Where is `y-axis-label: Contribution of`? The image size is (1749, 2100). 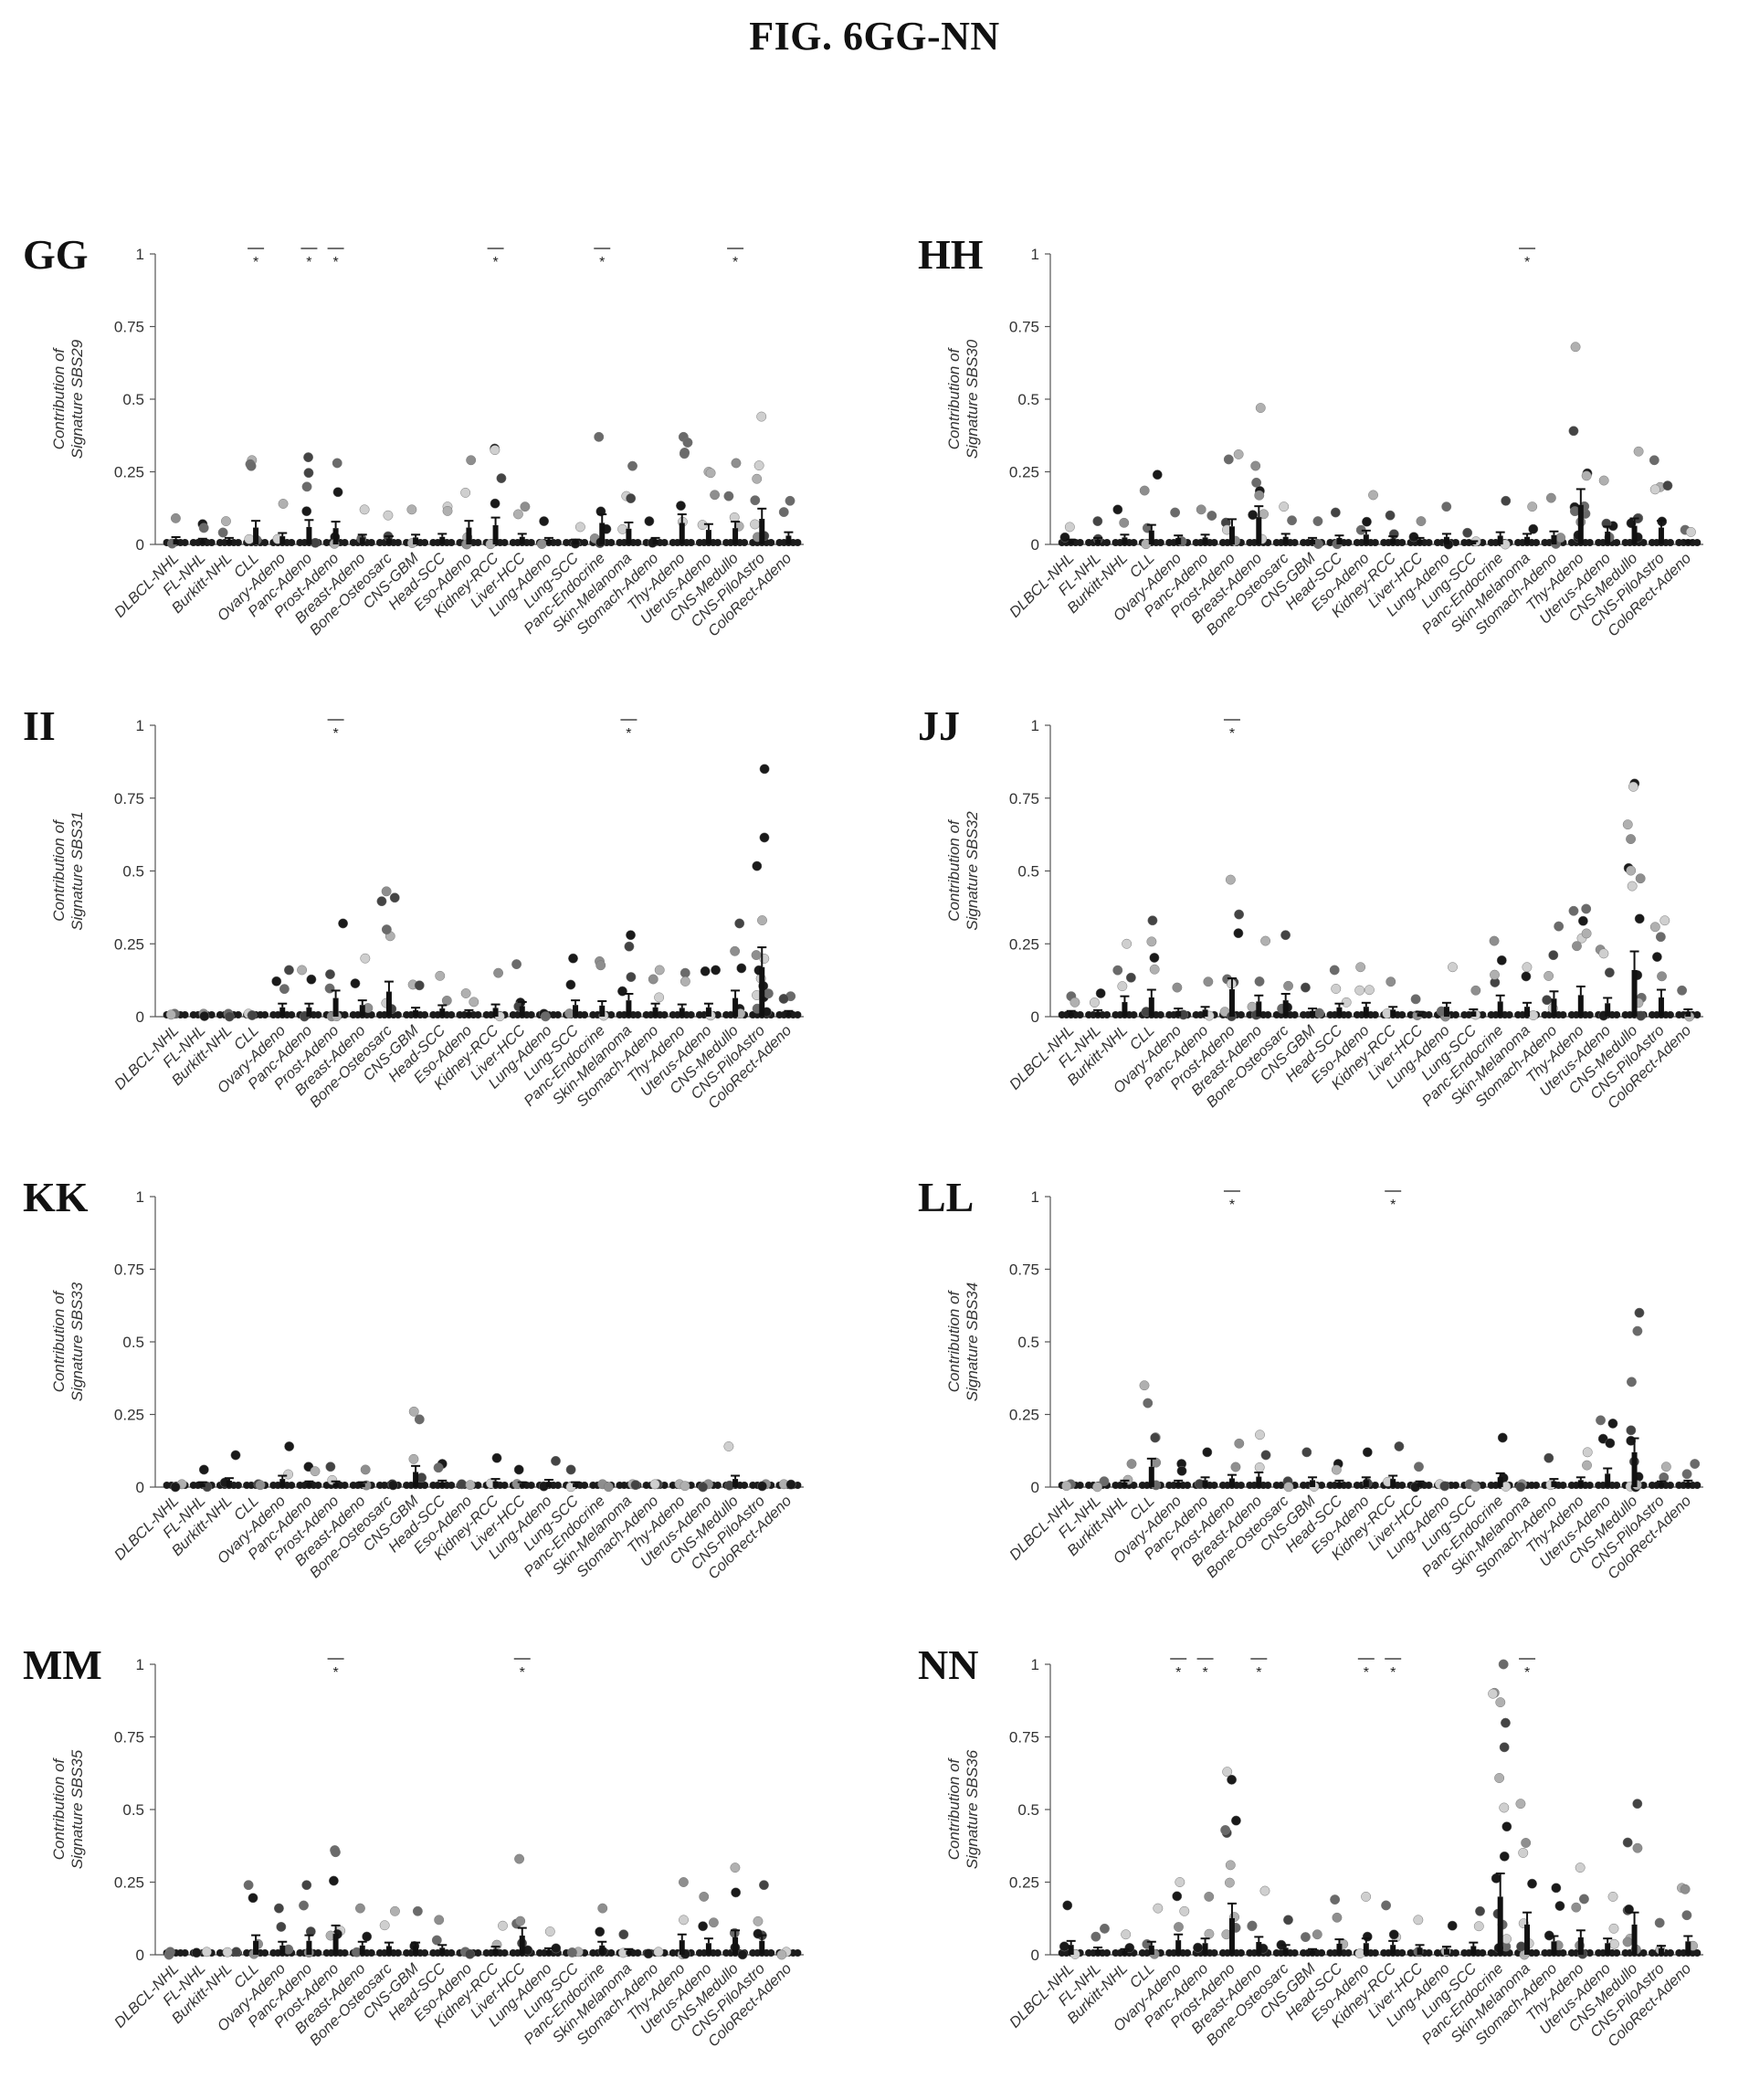 y-axis-label: Contribution of is located at coordinates (954, 1341).